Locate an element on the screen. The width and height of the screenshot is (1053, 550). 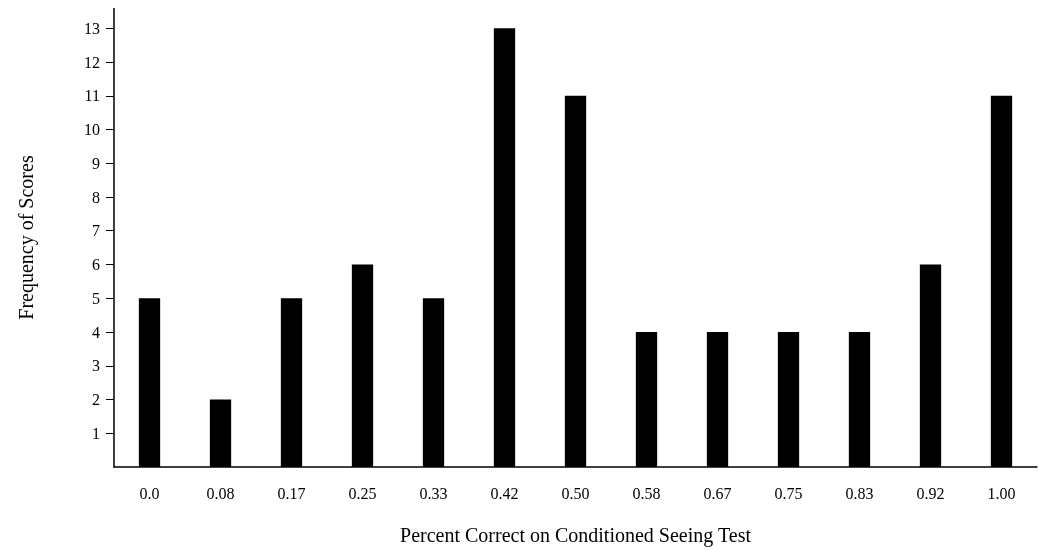
y-tick-label: 13 is located at coordinates (92, 28).